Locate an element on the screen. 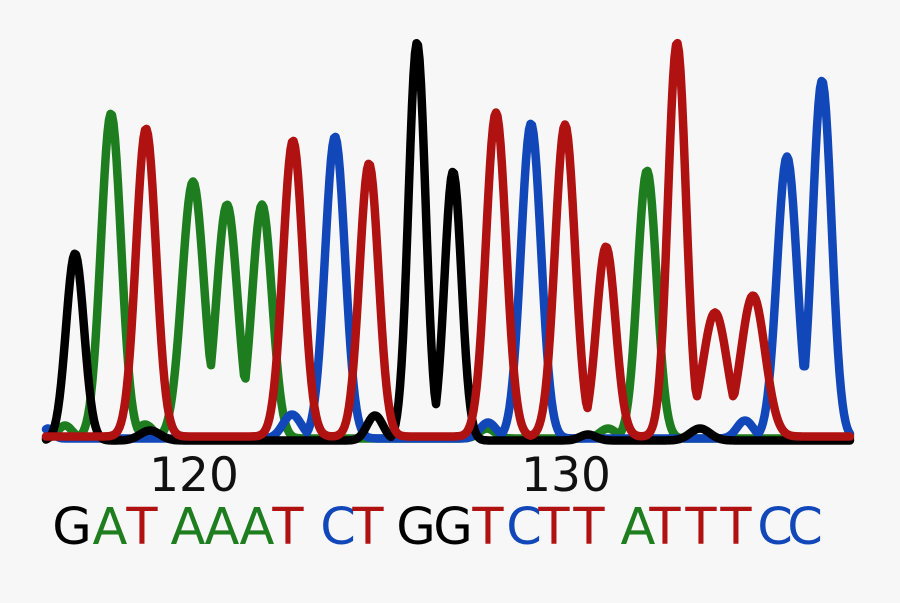  x-tick-label-130: 130 is located at coordinates (566, 475).